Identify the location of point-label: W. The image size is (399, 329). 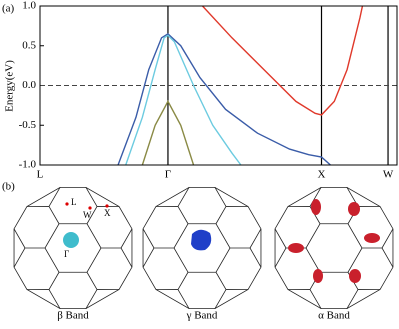
(87, 215).